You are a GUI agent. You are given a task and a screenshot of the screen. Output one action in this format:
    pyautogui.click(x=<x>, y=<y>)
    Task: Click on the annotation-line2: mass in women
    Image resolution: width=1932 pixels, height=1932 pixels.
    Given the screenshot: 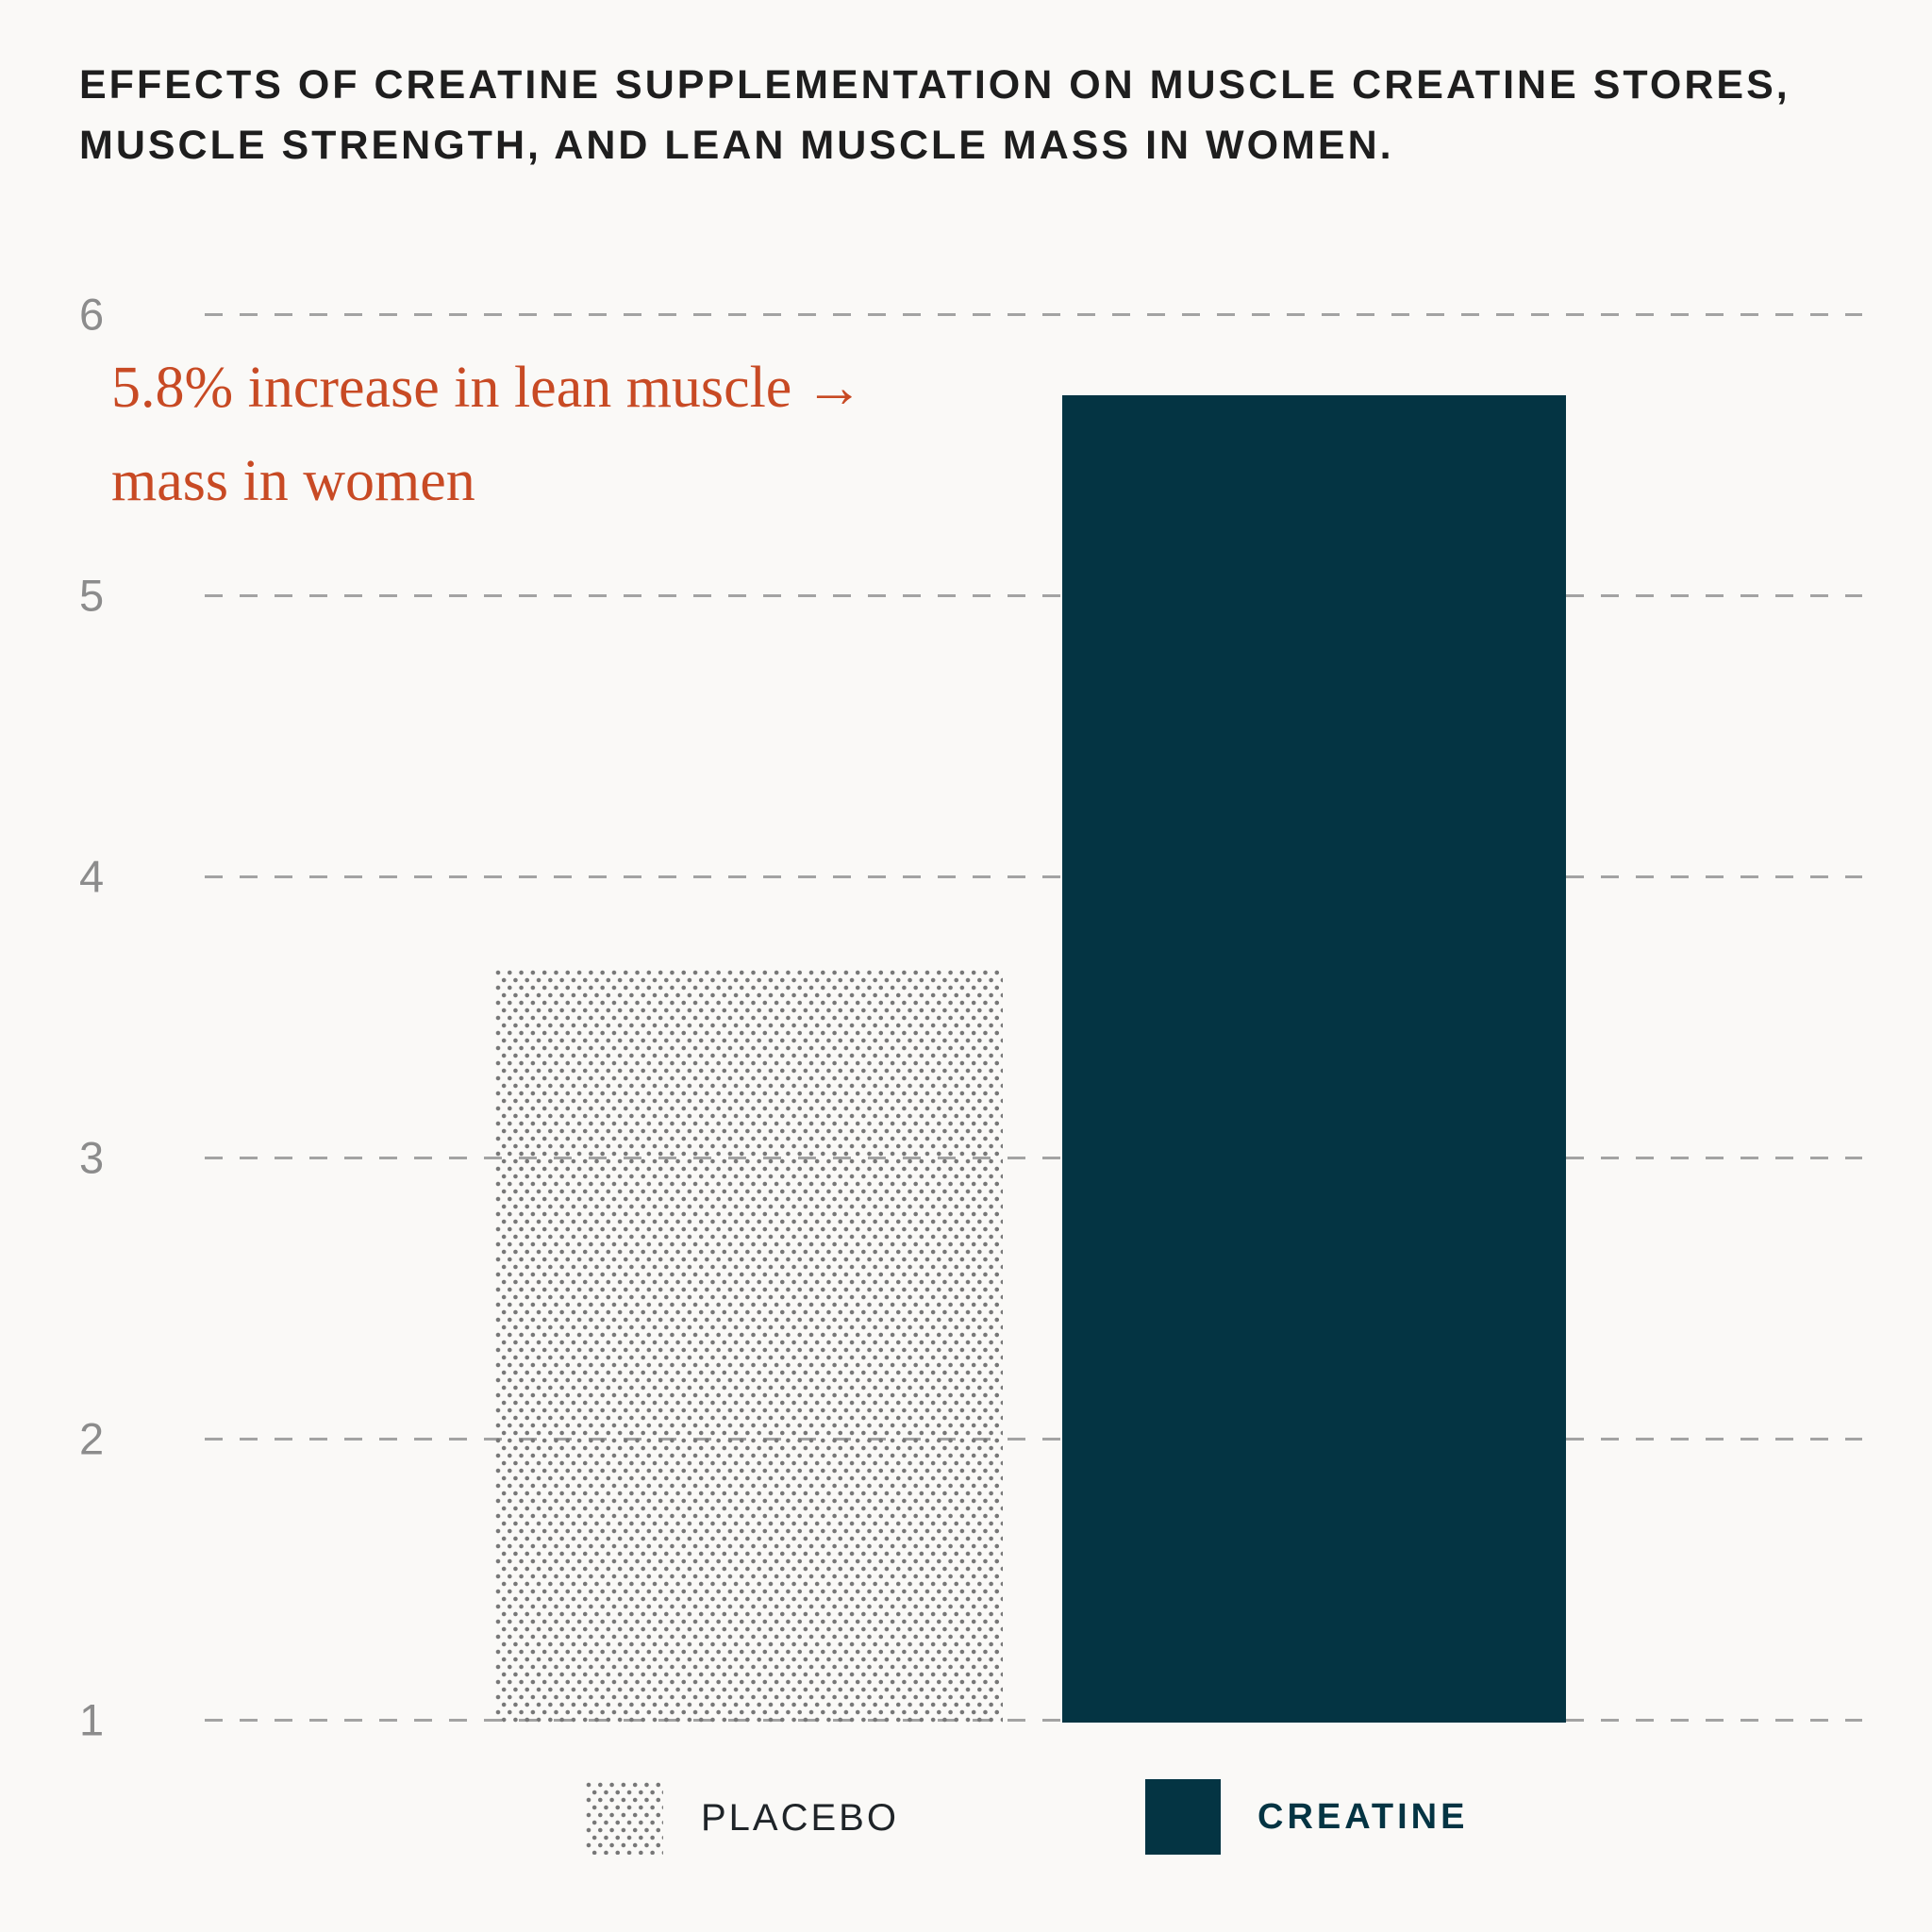 What is the action you would take?
    pyautogui.click(x=293, y=481)
    